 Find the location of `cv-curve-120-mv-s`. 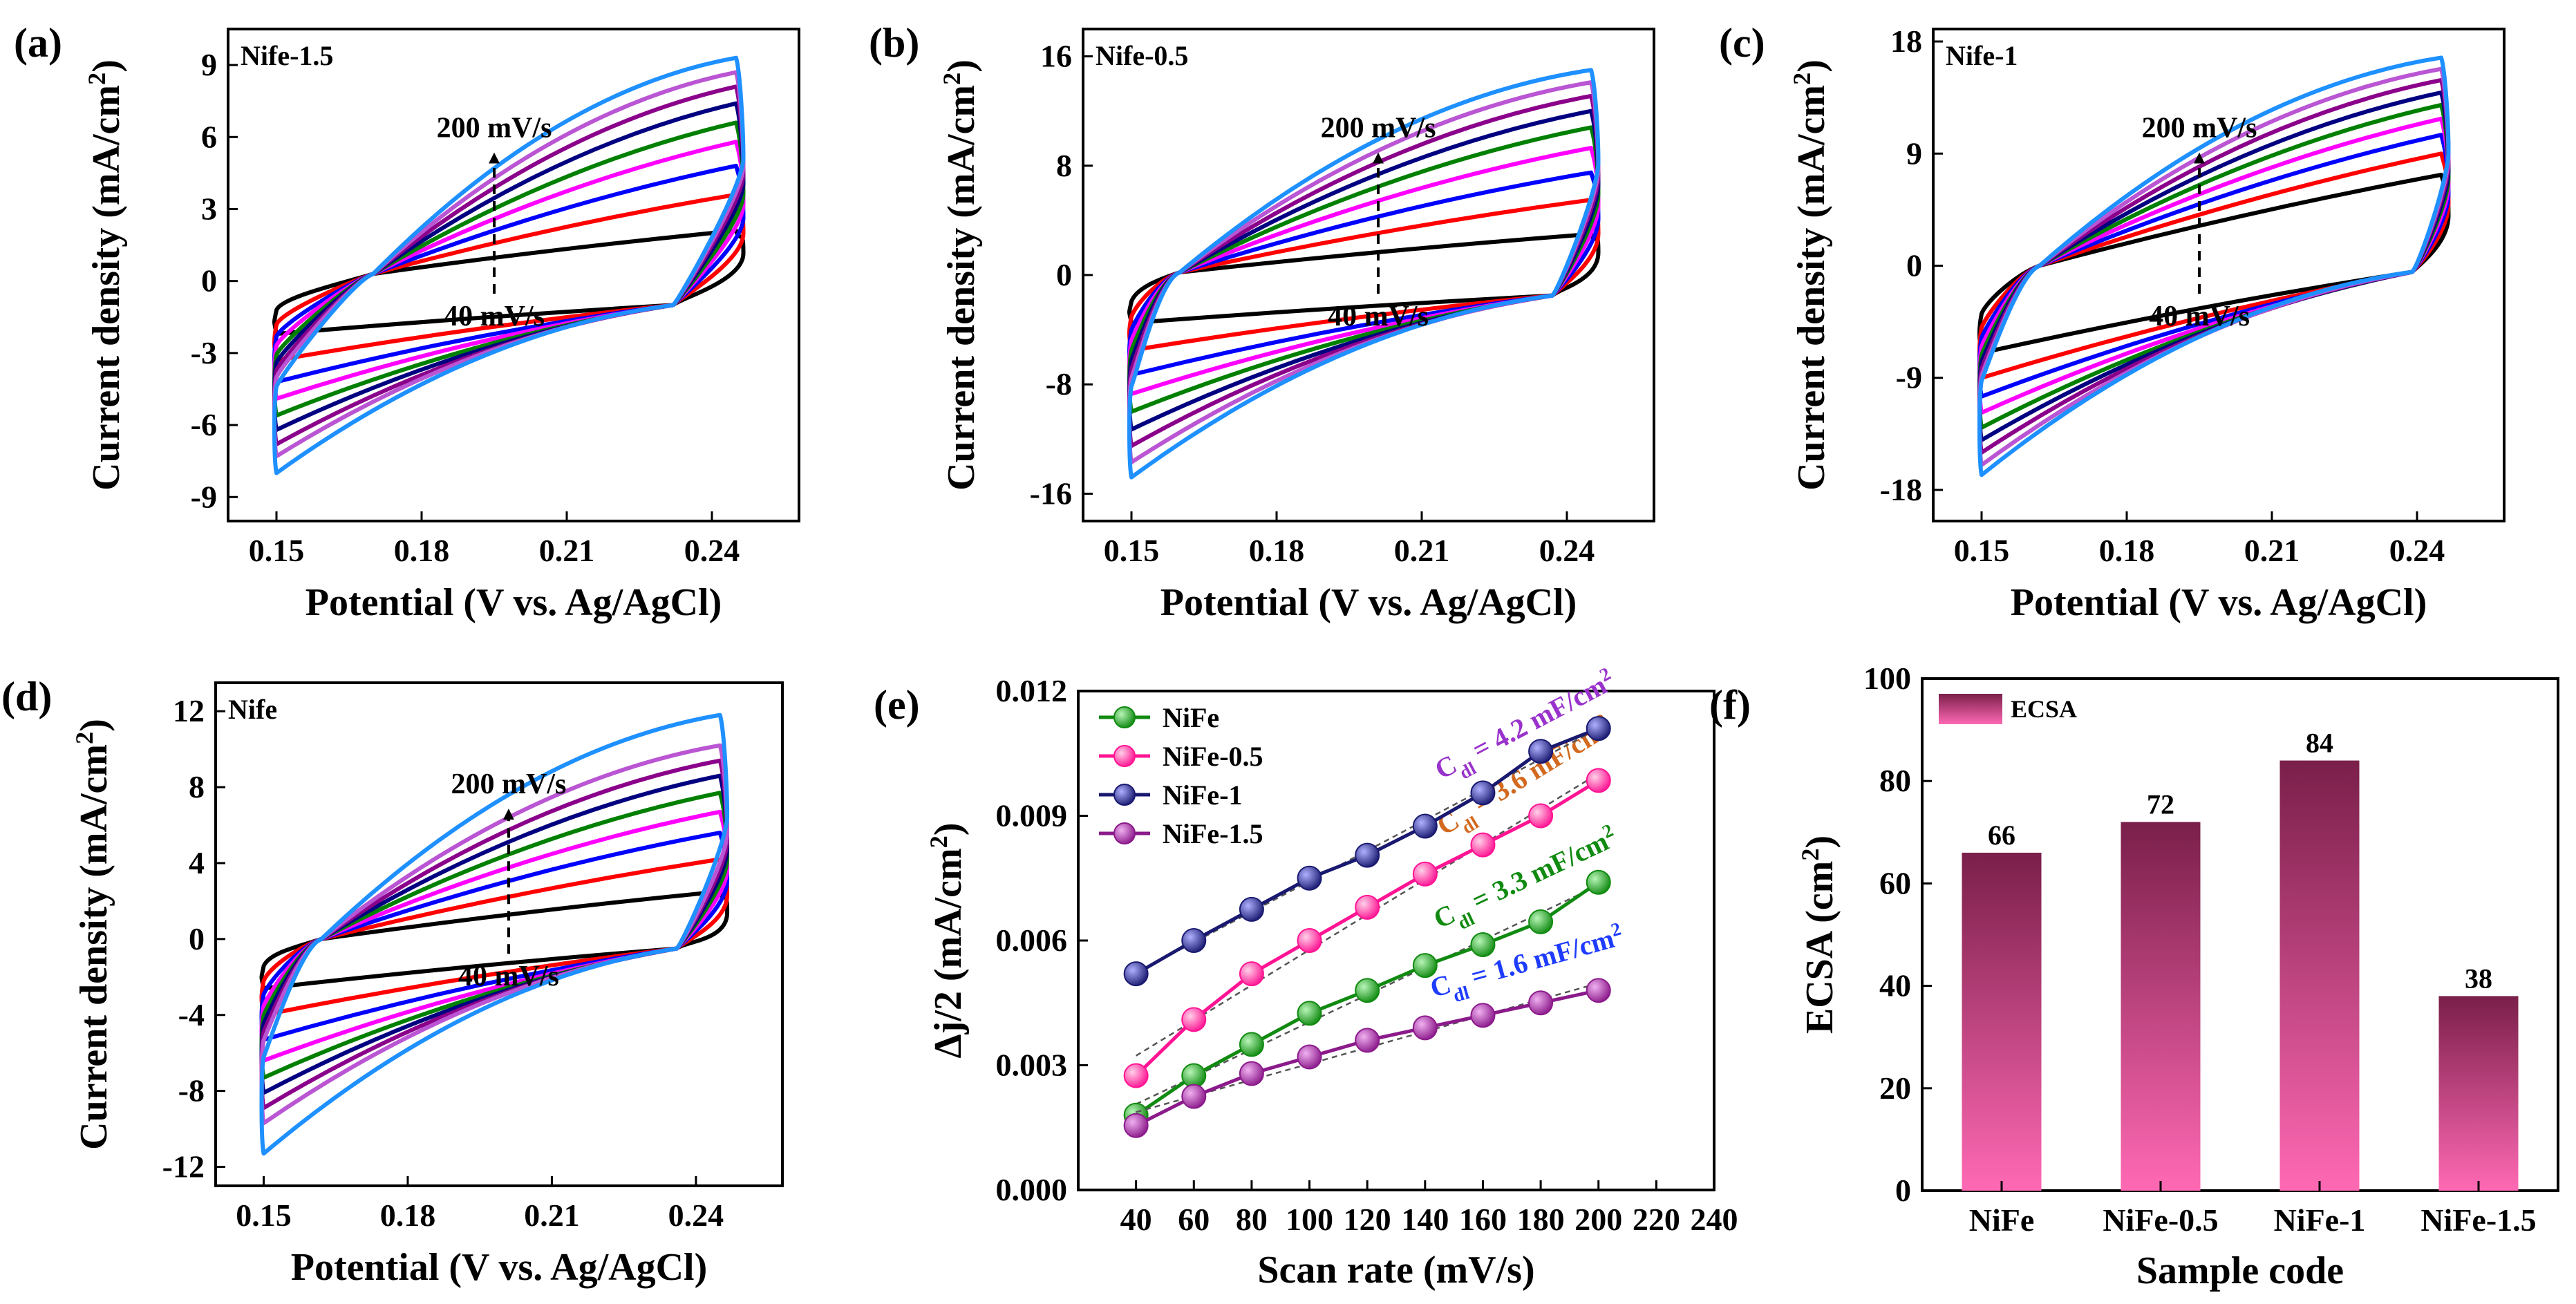

cv-curve-120-mv-s is located at coordinates (2214, 266).